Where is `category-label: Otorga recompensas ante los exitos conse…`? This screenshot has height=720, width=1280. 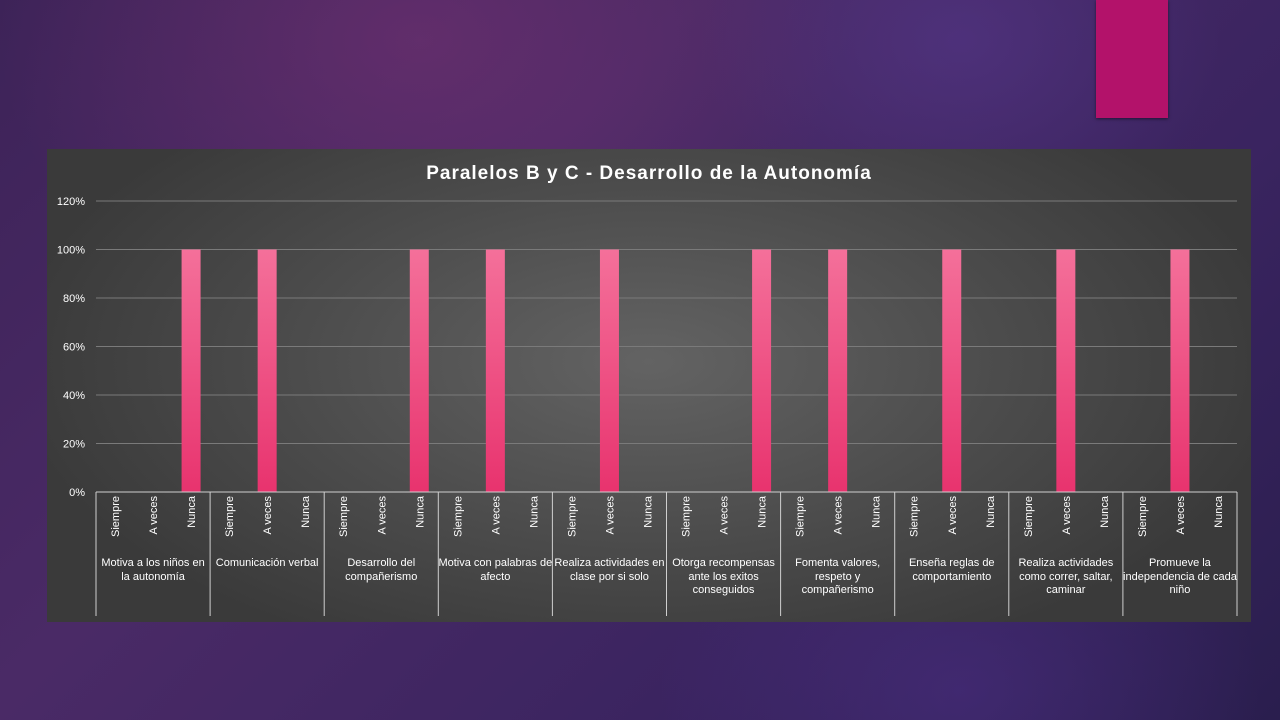
category-label: Otorga recompensas ante los exitos conse… is located at coordinates (723, 576).